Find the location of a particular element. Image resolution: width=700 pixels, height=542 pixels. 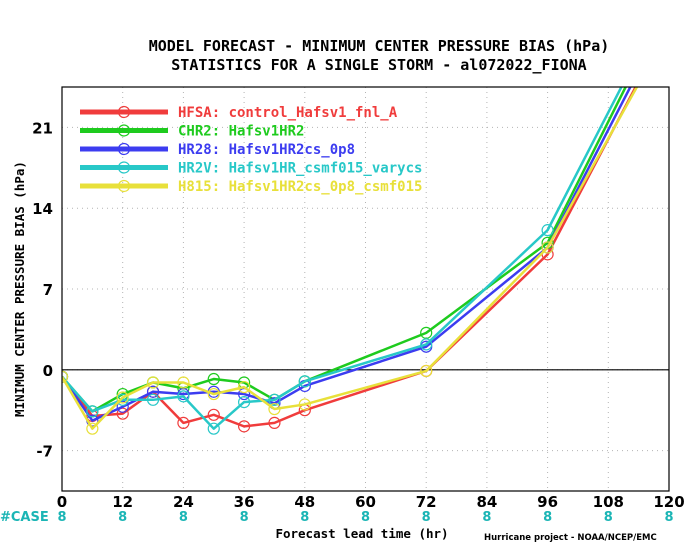

legend-entry-label: HFSA: control_Hafsv1_fnl_A is located at coordinates (288, 113).